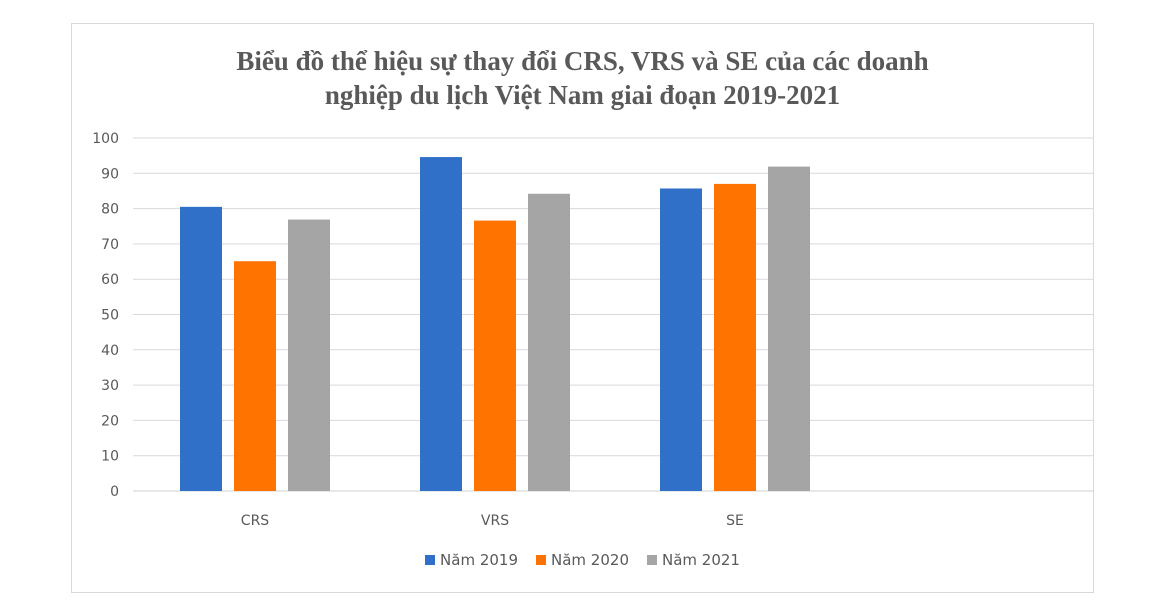  Describe the element at coordinates (110, 280) in the screenshot. I see `y-tick-label: 60` at that location.